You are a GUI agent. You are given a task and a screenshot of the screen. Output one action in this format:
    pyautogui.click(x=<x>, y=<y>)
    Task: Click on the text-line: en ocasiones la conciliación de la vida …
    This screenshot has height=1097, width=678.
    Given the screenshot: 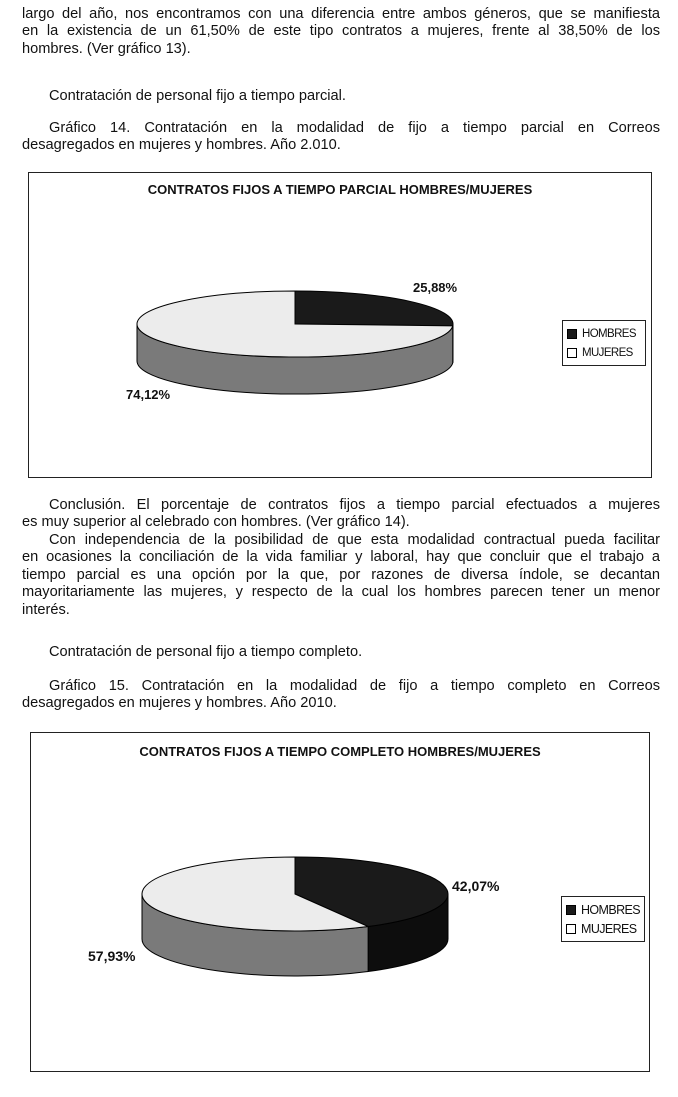 What is the action you would take?
    pyautogui.click(x=341, y=557)
    